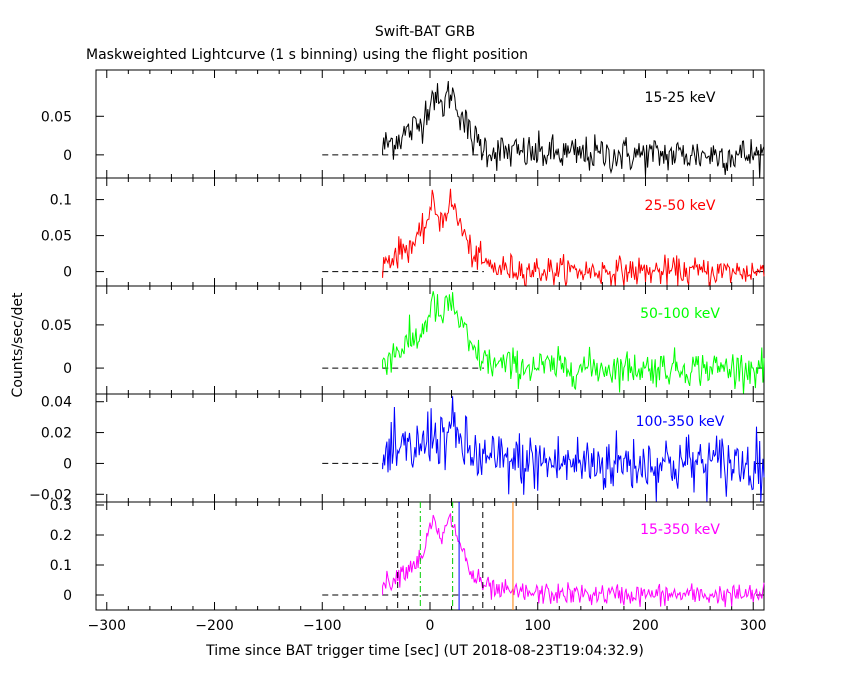  What do you see at coordinates (537, 626) in the screenshot?
I see `x-tick-label: 100` at bounding box center [537, 626].